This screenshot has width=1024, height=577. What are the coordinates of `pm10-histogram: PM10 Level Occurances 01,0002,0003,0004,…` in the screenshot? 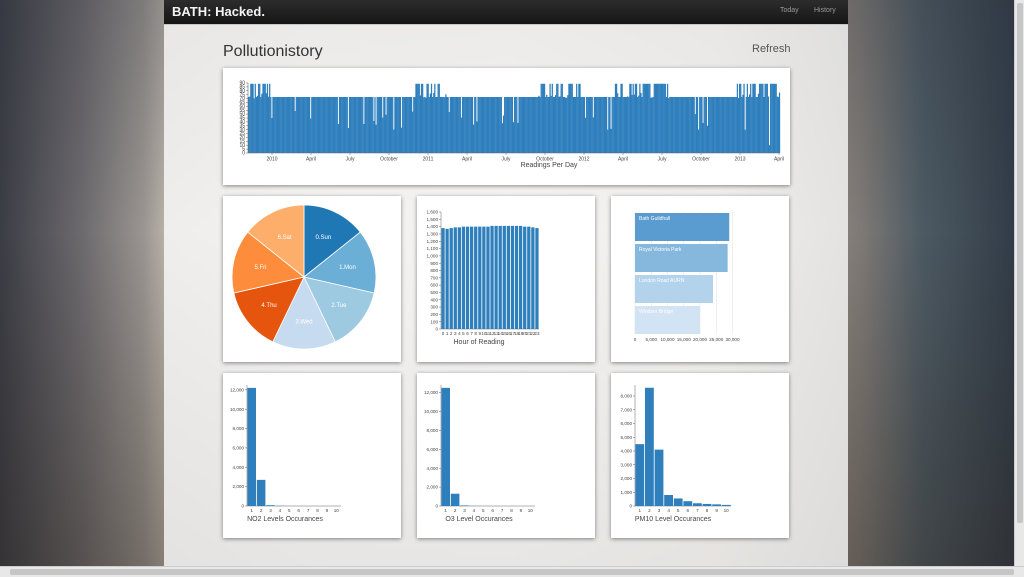 It's located at (700, 455).